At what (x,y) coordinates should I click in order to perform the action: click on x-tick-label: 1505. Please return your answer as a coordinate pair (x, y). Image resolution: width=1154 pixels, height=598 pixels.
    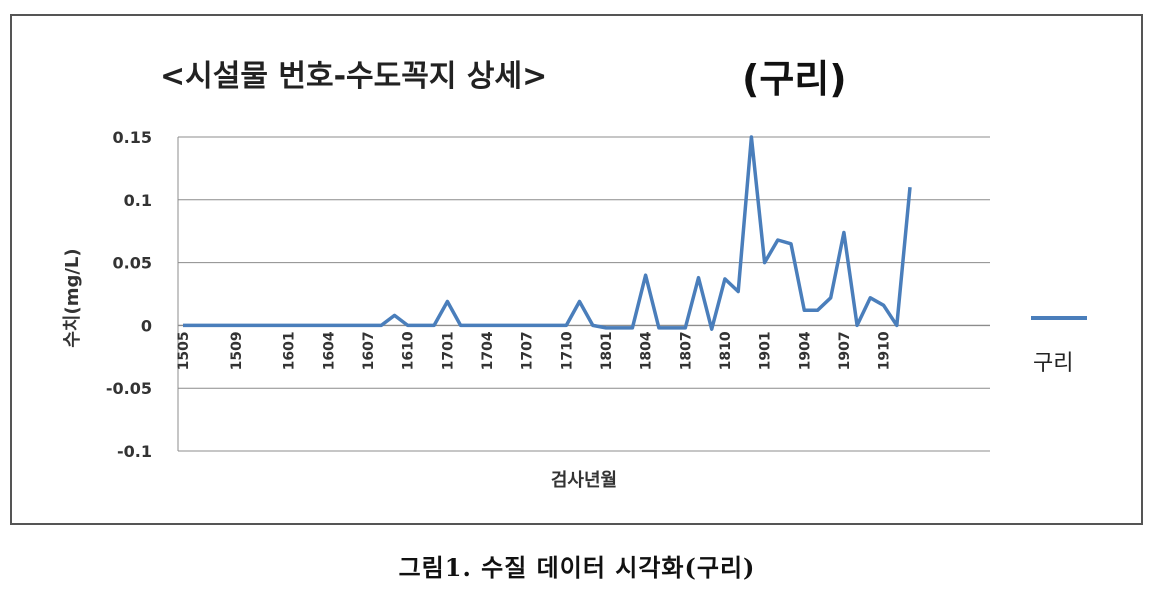
    Looking at the image, I should click on (184, 350).